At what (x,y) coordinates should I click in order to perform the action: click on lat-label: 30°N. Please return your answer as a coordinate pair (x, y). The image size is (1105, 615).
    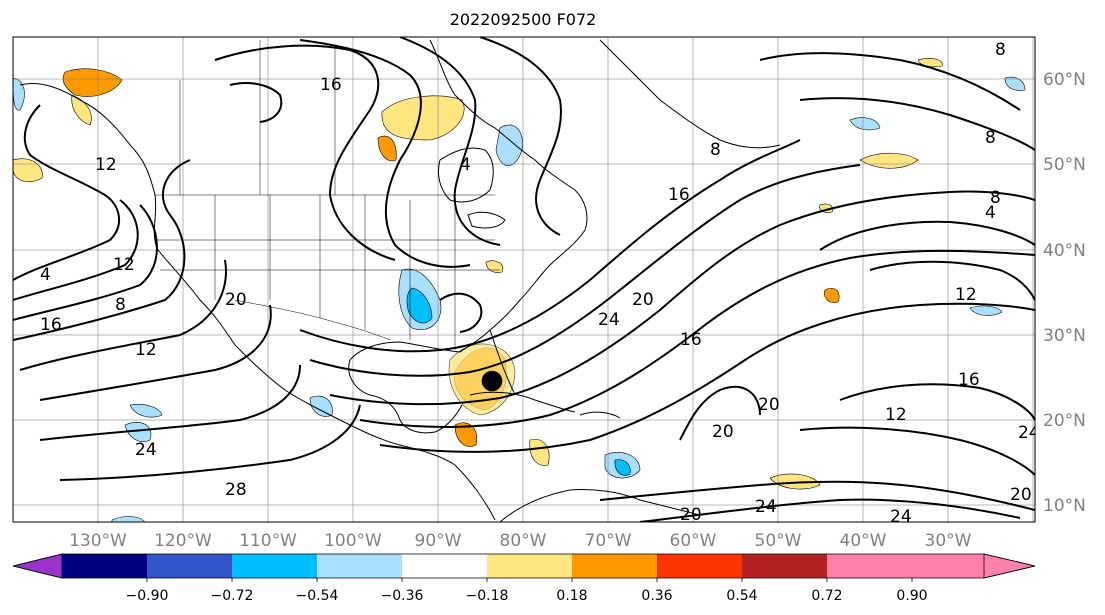
    Looking at the image, I should click on (1064, 336).